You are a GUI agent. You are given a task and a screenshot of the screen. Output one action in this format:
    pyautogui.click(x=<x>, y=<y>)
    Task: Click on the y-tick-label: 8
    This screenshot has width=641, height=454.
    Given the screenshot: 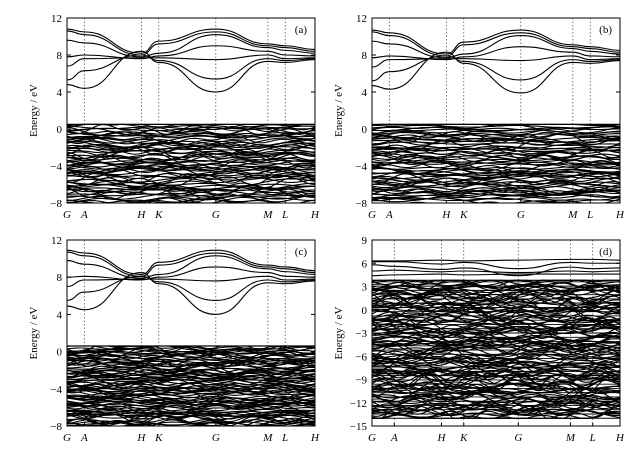 What is the action you would take?
    pyautogui.click(x=365, y=56)
    